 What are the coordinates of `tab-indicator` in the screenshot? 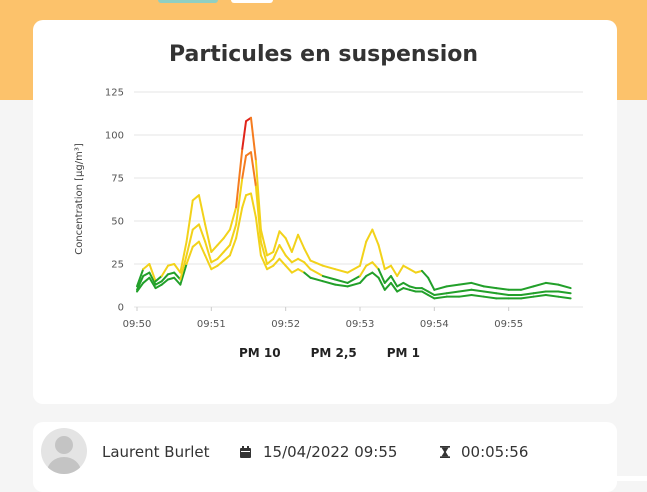 It's located at (188, 1).